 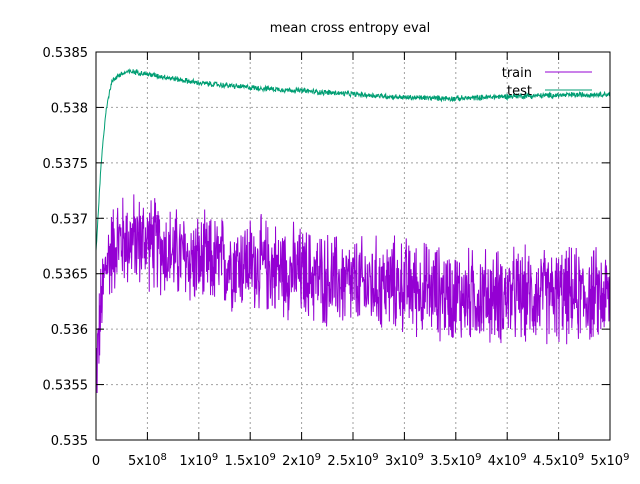 I want to click on tick-label-y: 0.537, so click(x=69, y=219).